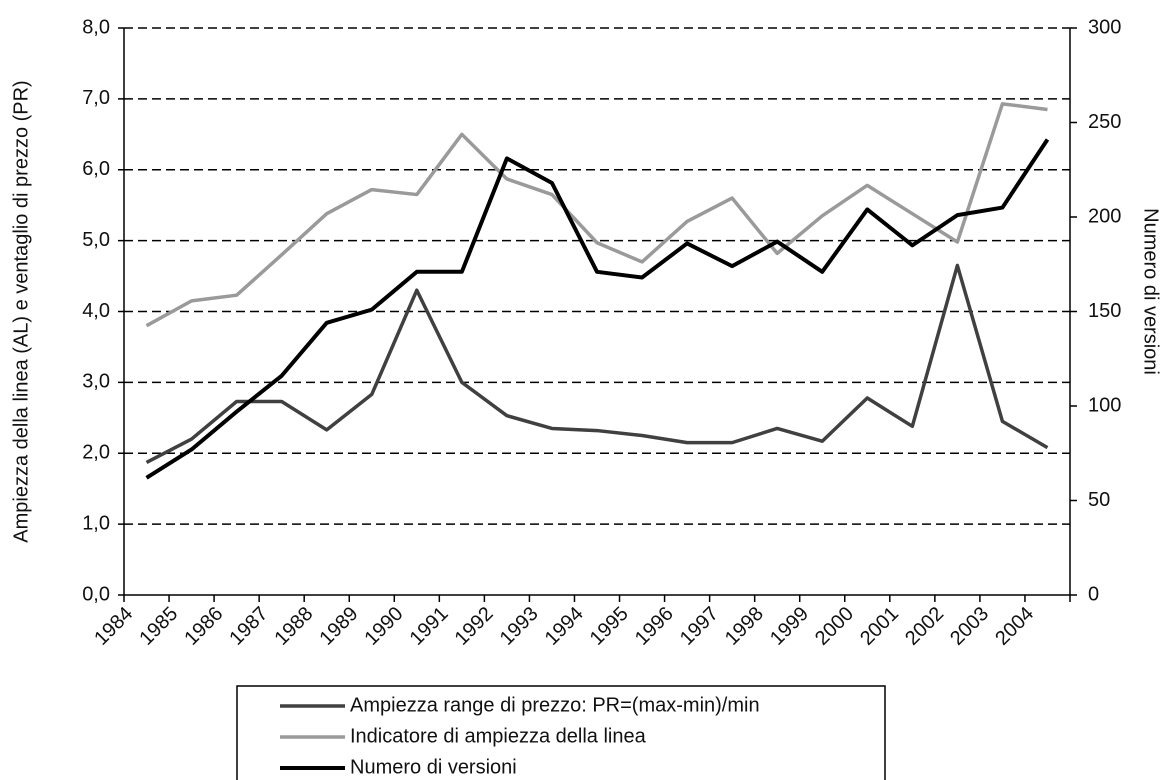  Describe the element at coordinates (1093, 594) in the screenshot. I see `y2-tick-label: 0` at that location.